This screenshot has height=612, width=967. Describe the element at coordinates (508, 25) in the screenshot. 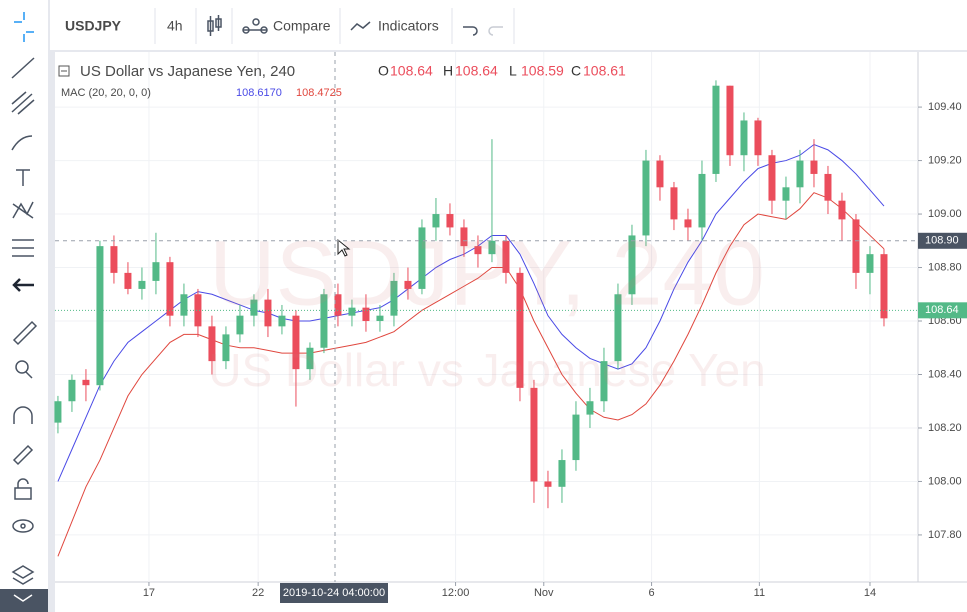

I see `top-toolbar` at that location.